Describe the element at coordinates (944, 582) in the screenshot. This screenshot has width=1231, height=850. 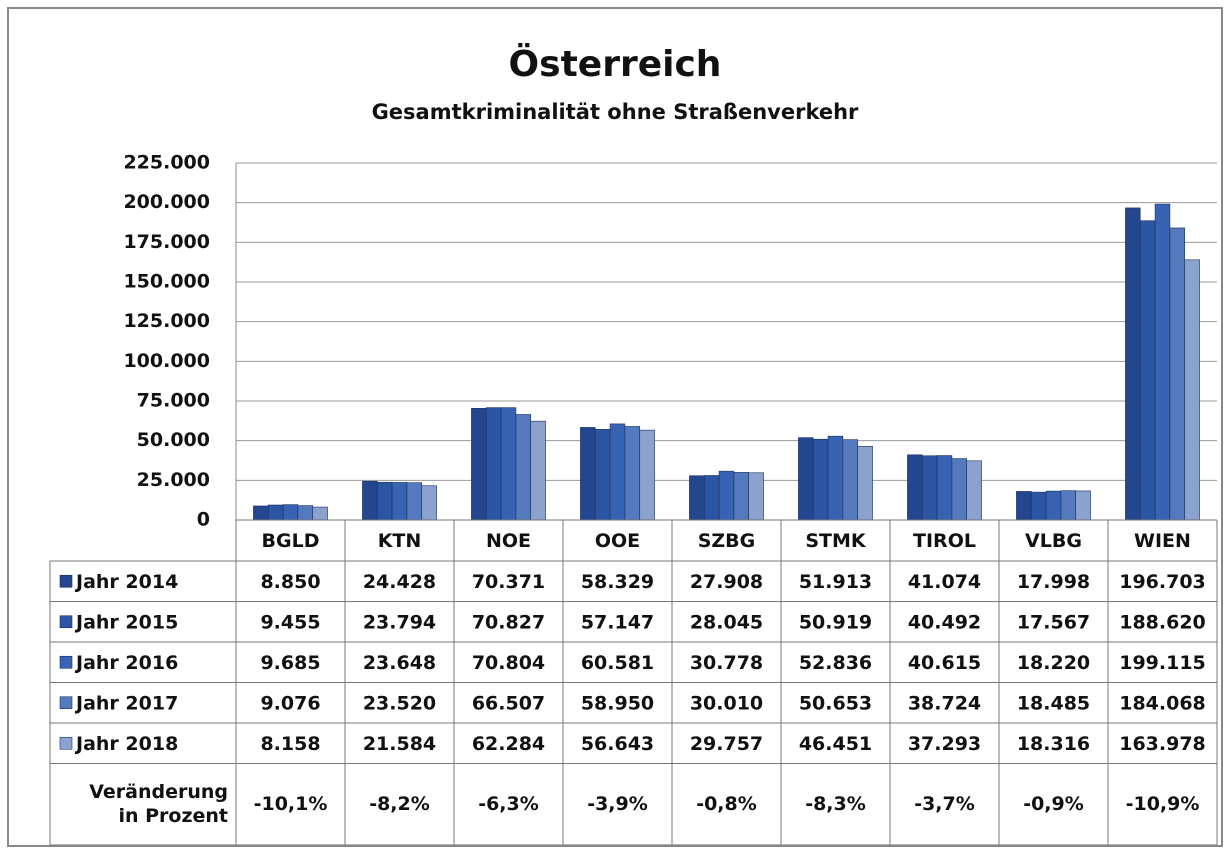
I see `table-cell: 41.074` at that location.